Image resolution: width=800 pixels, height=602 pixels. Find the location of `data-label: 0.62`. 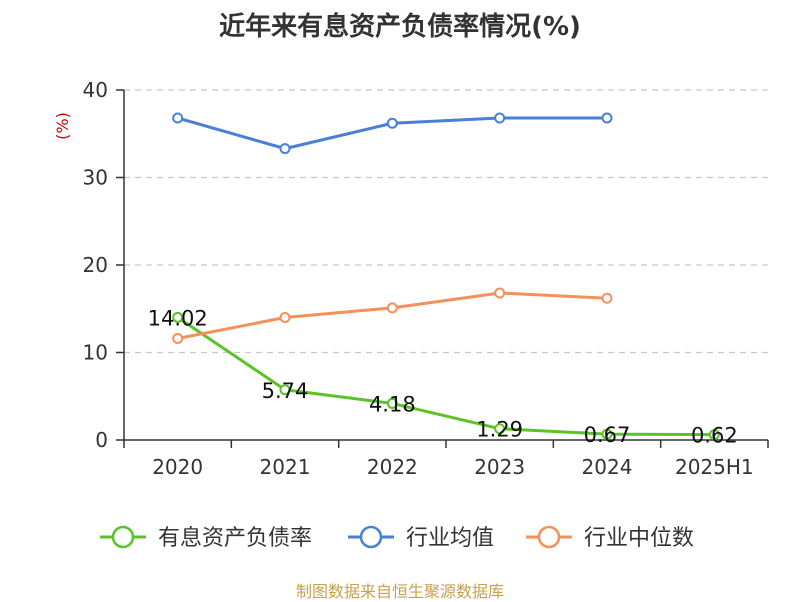

data-label: 0.62 is located at coordinates (714, 436).